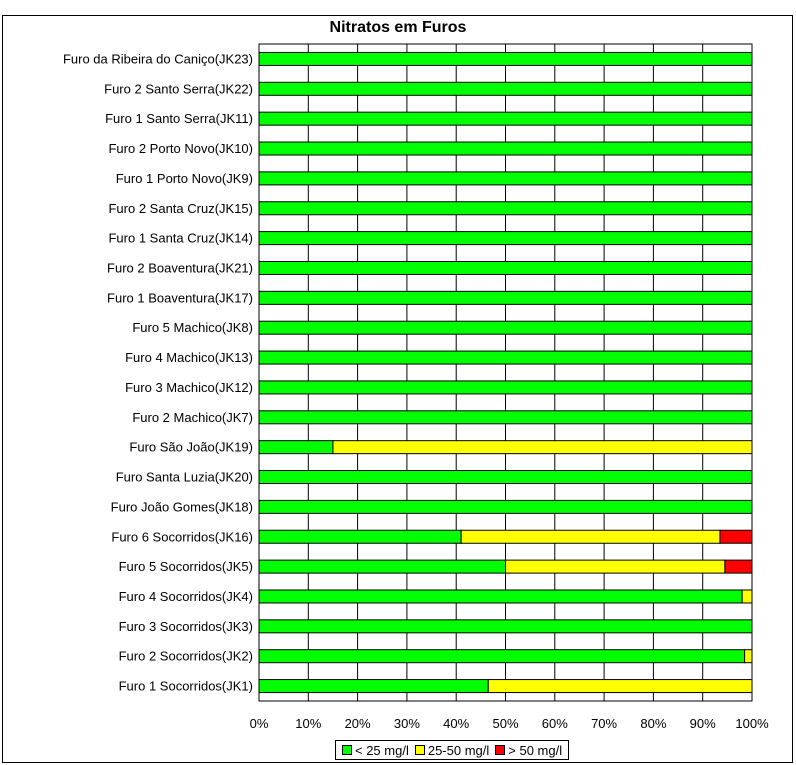  I want to click on category-label: Furo 1 Porto Novo(JK9), so click(184, 178).